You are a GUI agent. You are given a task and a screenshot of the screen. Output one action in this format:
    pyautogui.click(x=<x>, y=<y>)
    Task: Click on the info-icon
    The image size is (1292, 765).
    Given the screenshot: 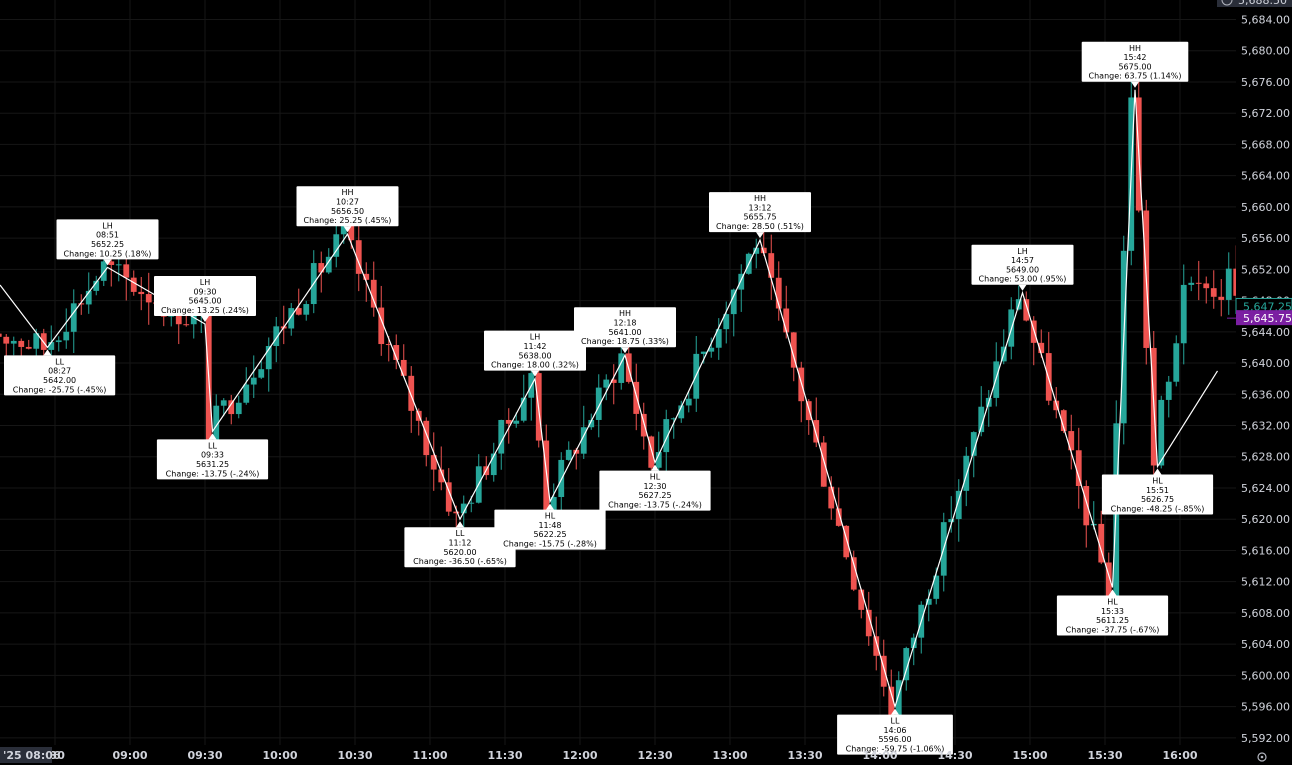 What is the action you would take?
    pyautogui.click(x=1227, y=3)
    